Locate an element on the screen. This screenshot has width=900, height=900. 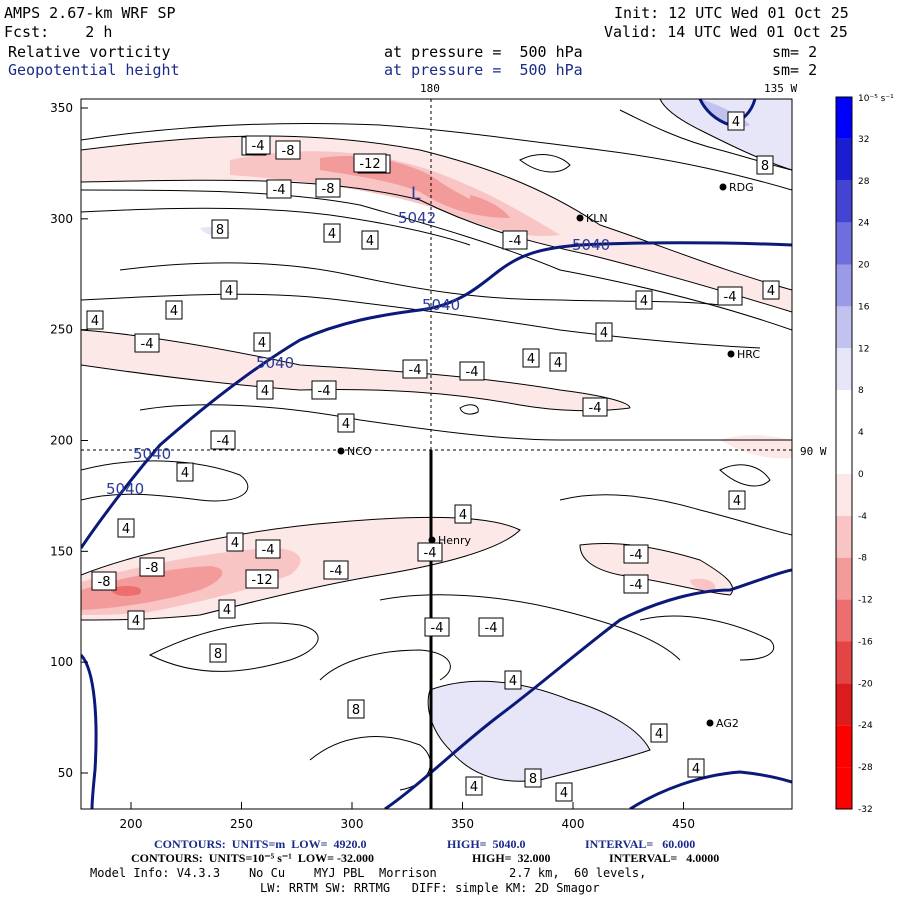
x-tick-label: 450 is located at coordinates (683, 824).